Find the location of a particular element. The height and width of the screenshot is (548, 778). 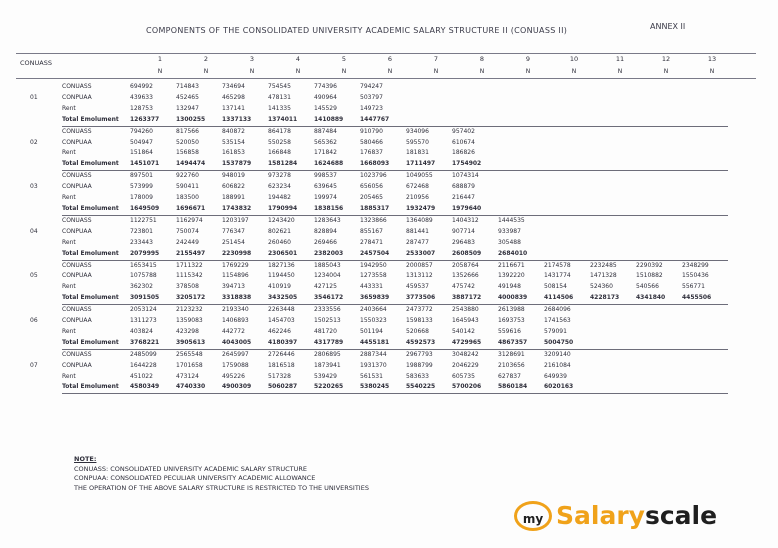

table-cell: 2116671 is located at coordinates (511, 265).